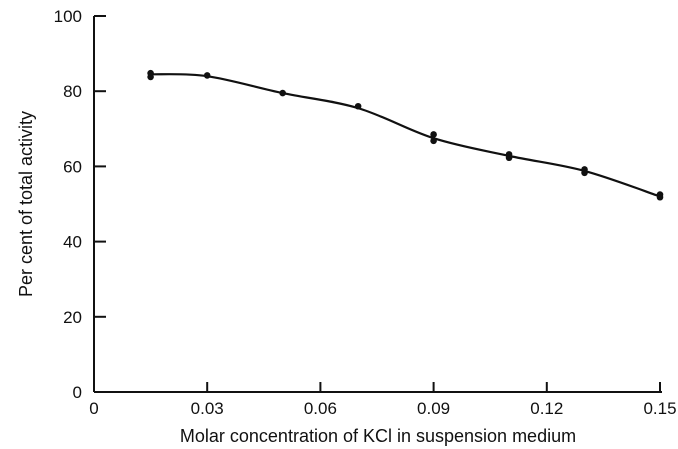 Image resolution: width=678 pixels, height=449 pixels. Describe the element at coordinates (77, 392) in the screenshot. I see `y-tick-label: 0` at that location.